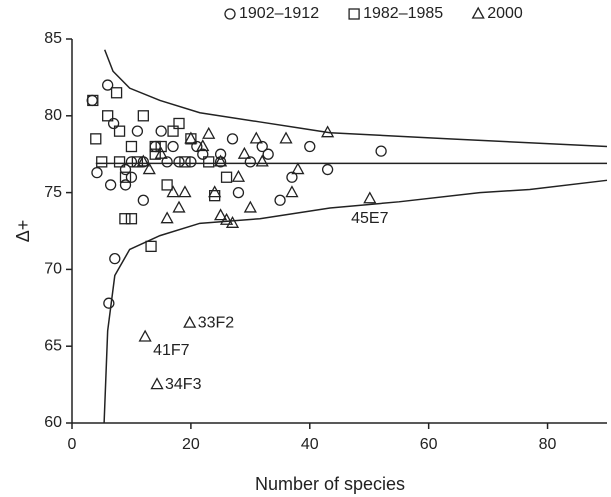  Describe the element at coordinates (369, 218) in the screenshot. I see `annotation: 45E7` at that location.